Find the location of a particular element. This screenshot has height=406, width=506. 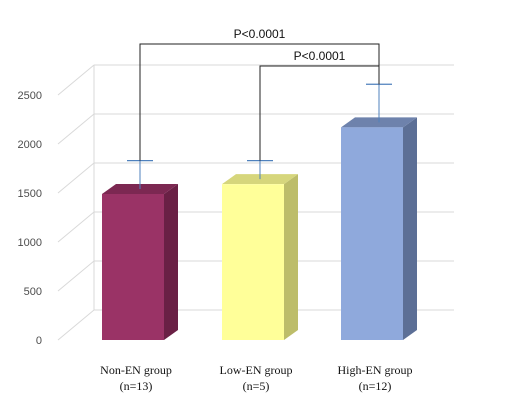

category-label: High-EN group is located at coordinates (375, 370).